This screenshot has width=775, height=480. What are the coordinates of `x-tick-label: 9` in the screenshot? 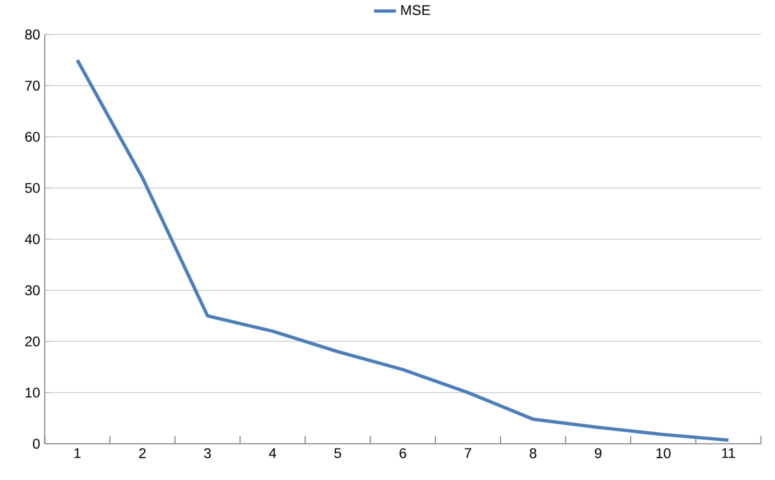 It's located at (598, 453).